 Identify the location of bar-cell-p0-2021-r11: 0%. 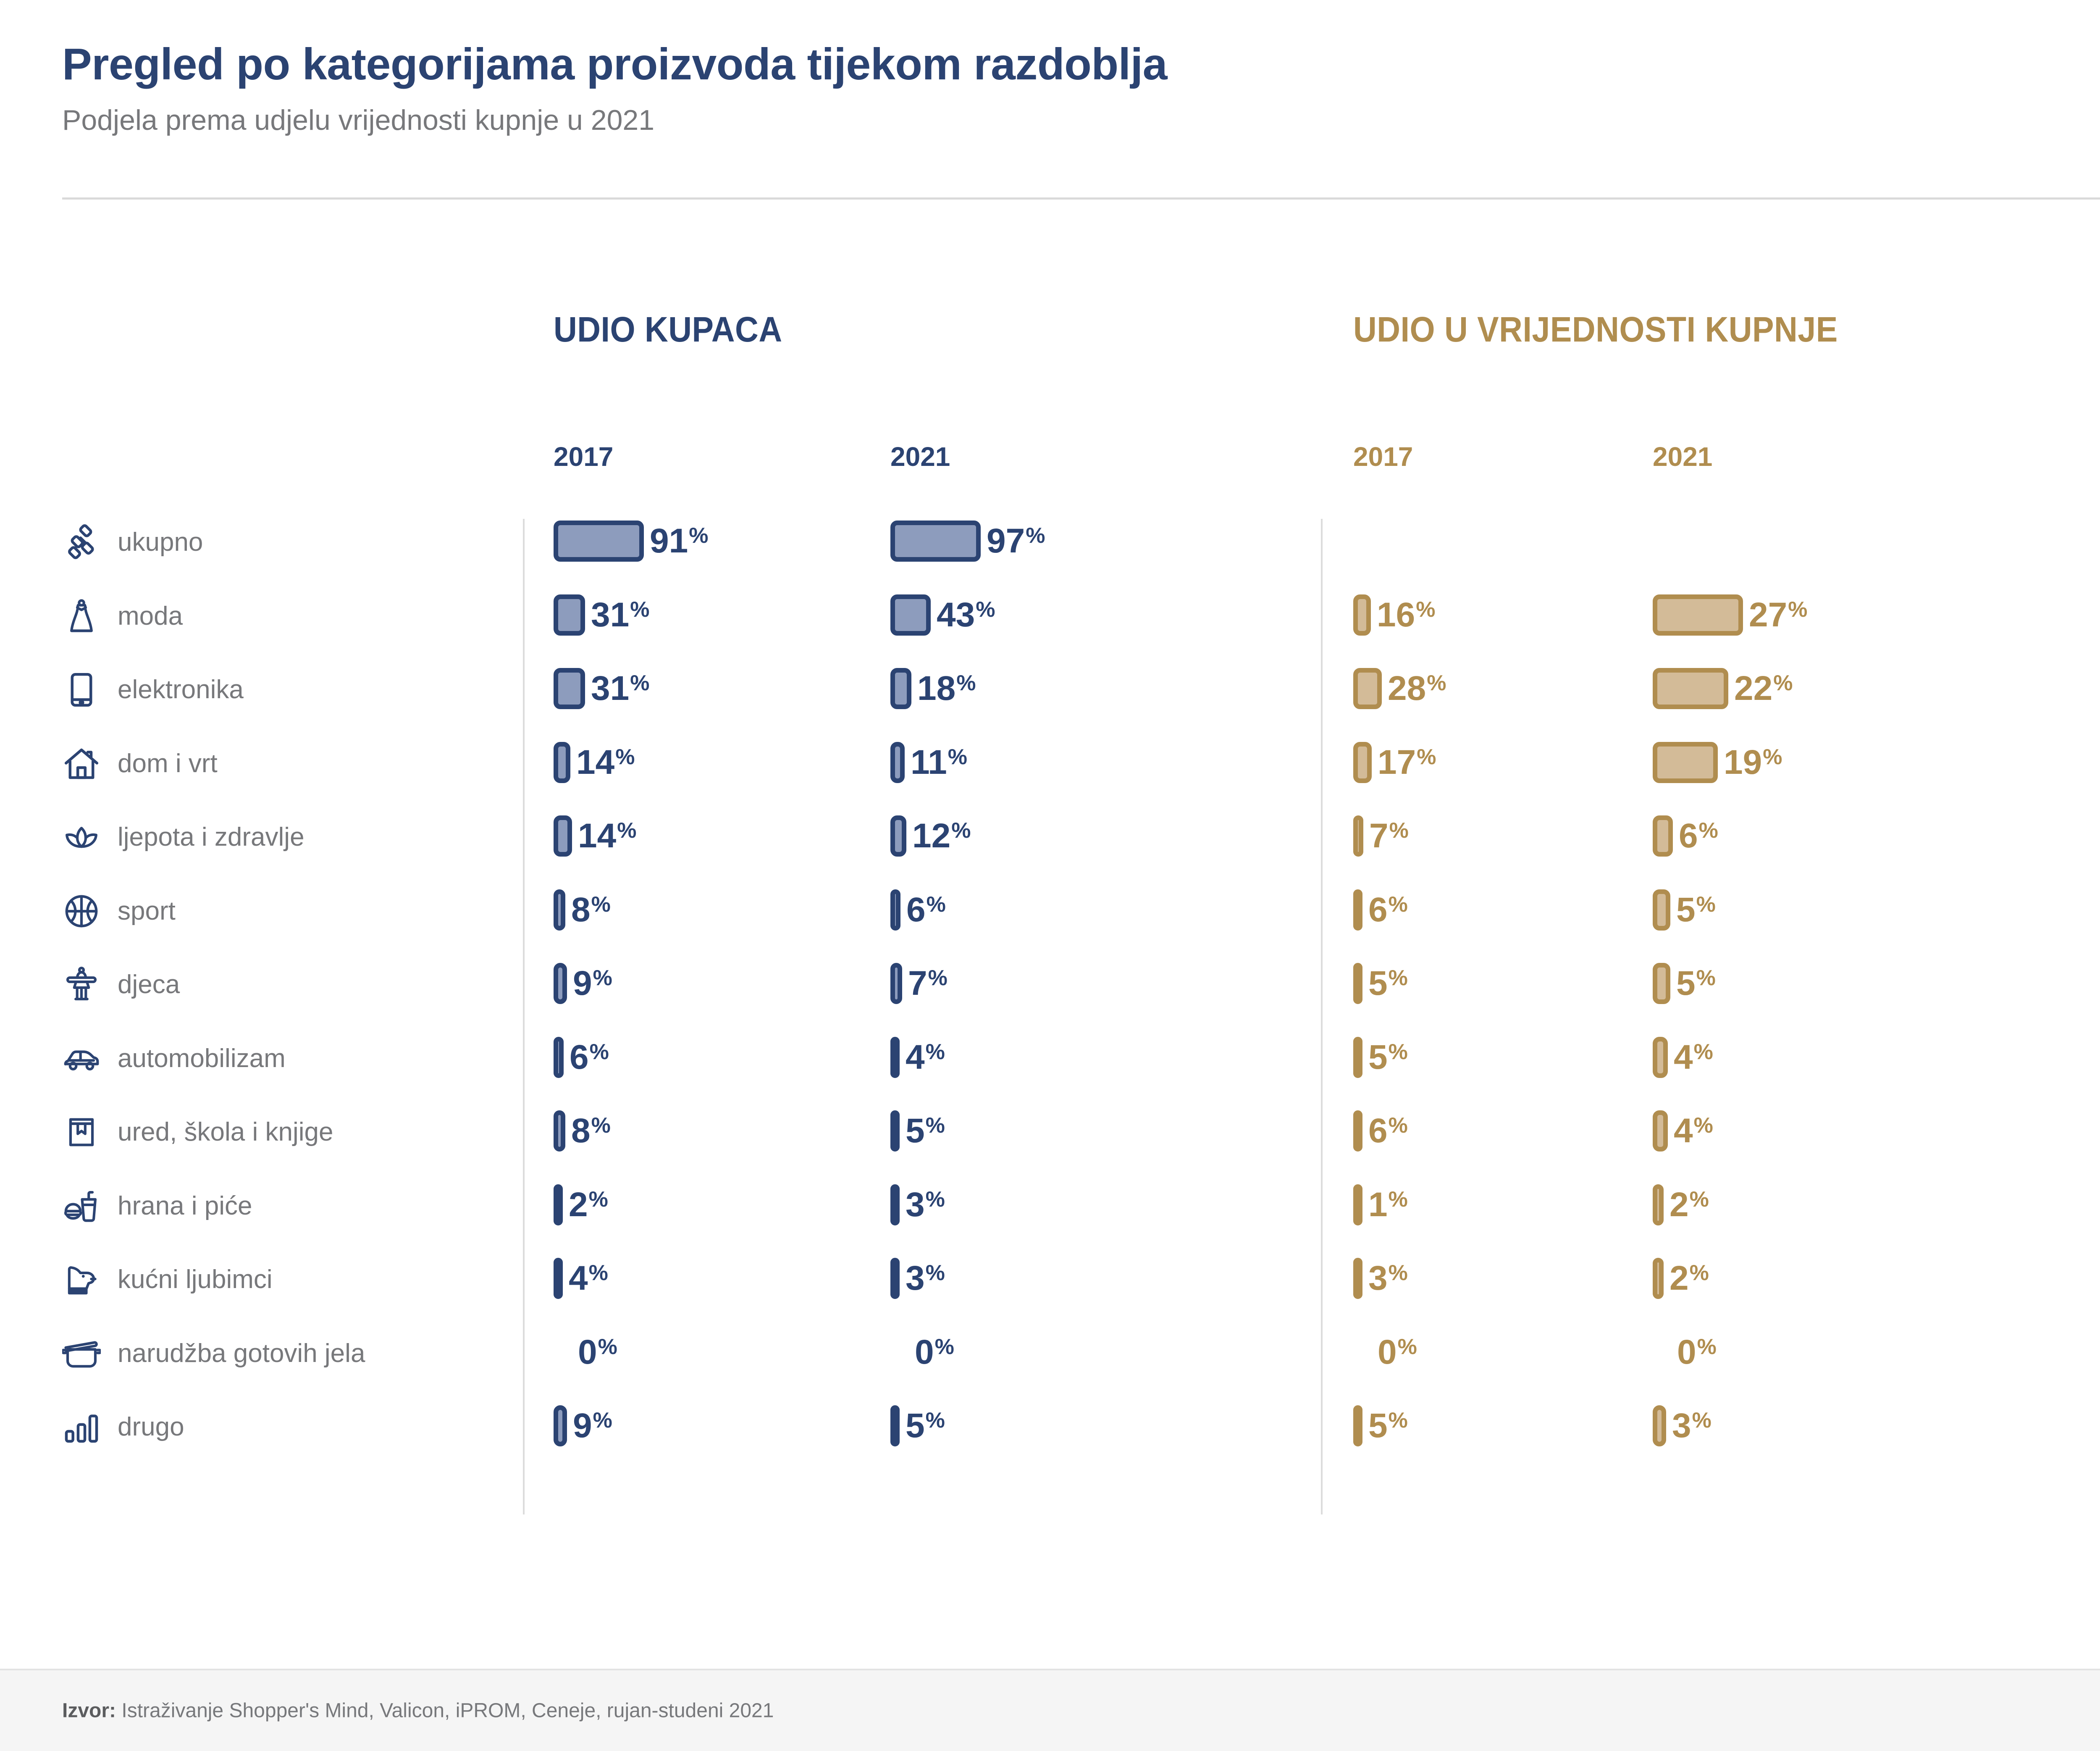
(922, 1352).